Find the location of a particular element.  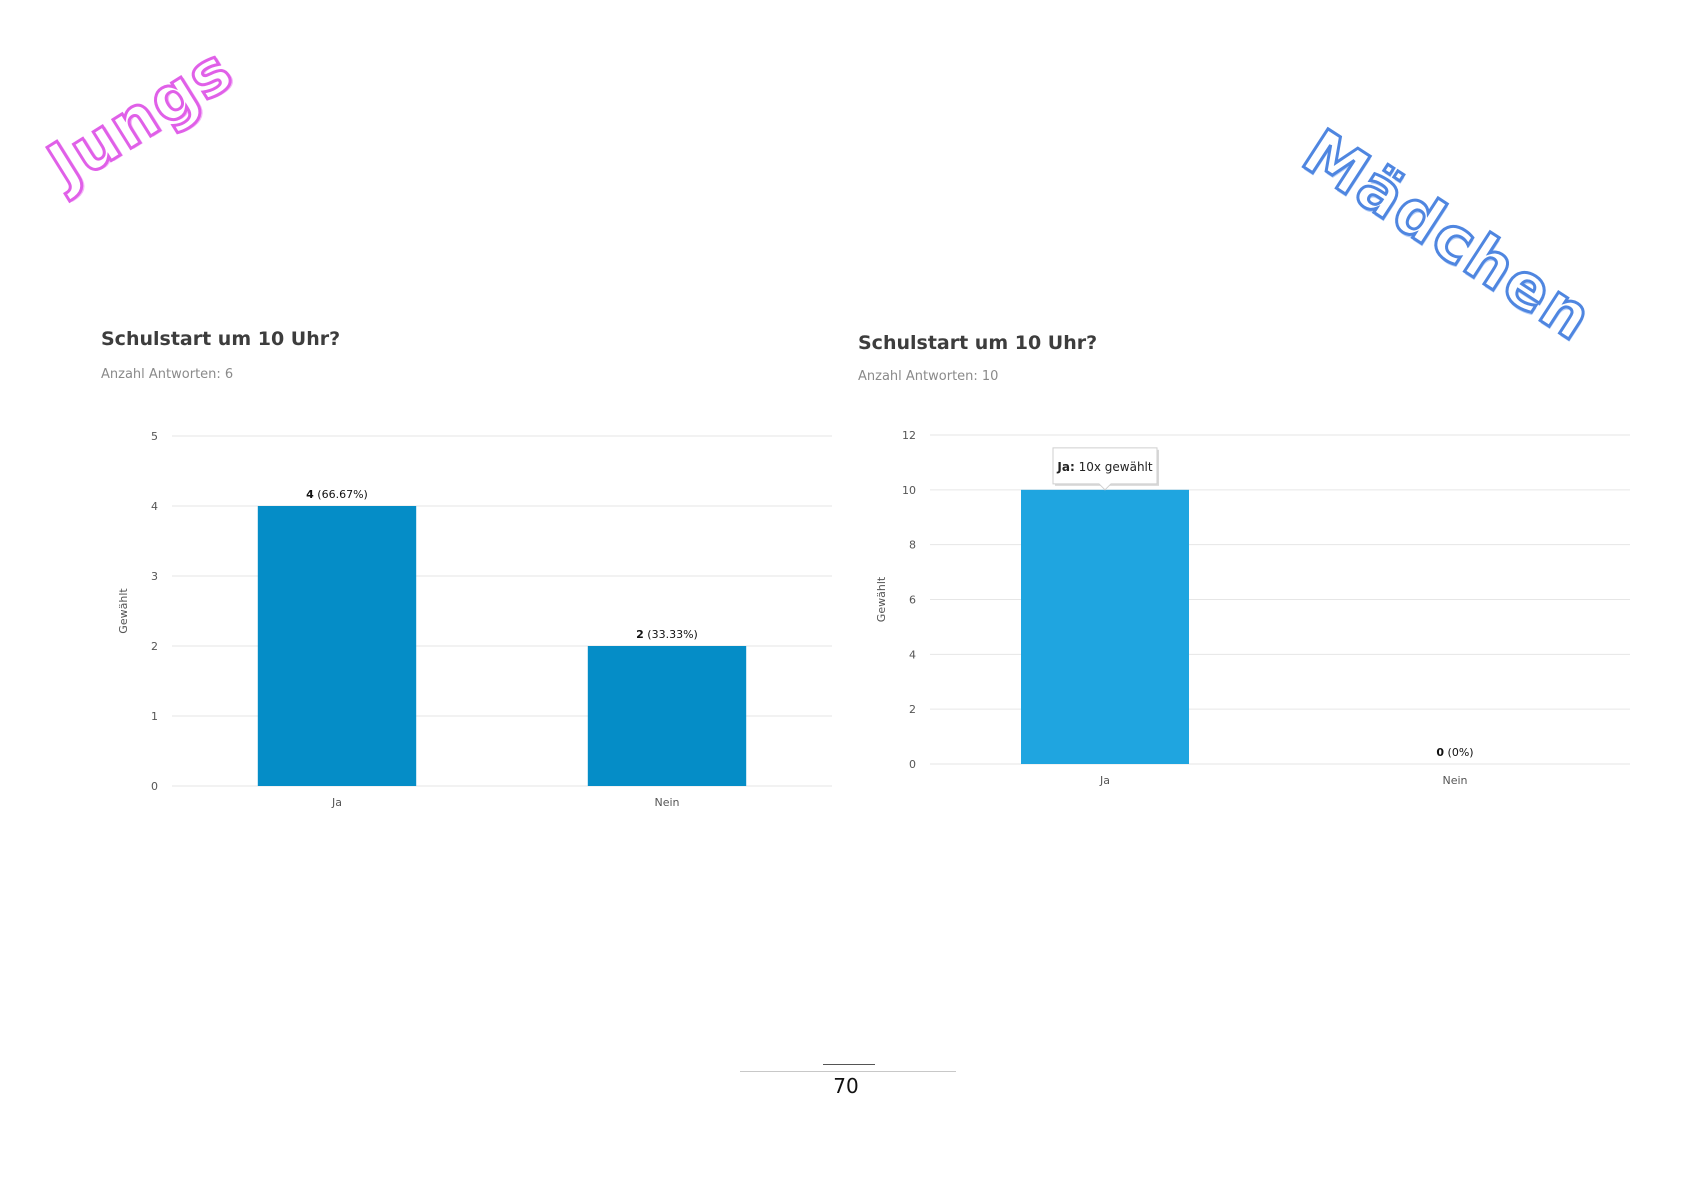

boys-bar-nein is located at coordinates (667, 716).